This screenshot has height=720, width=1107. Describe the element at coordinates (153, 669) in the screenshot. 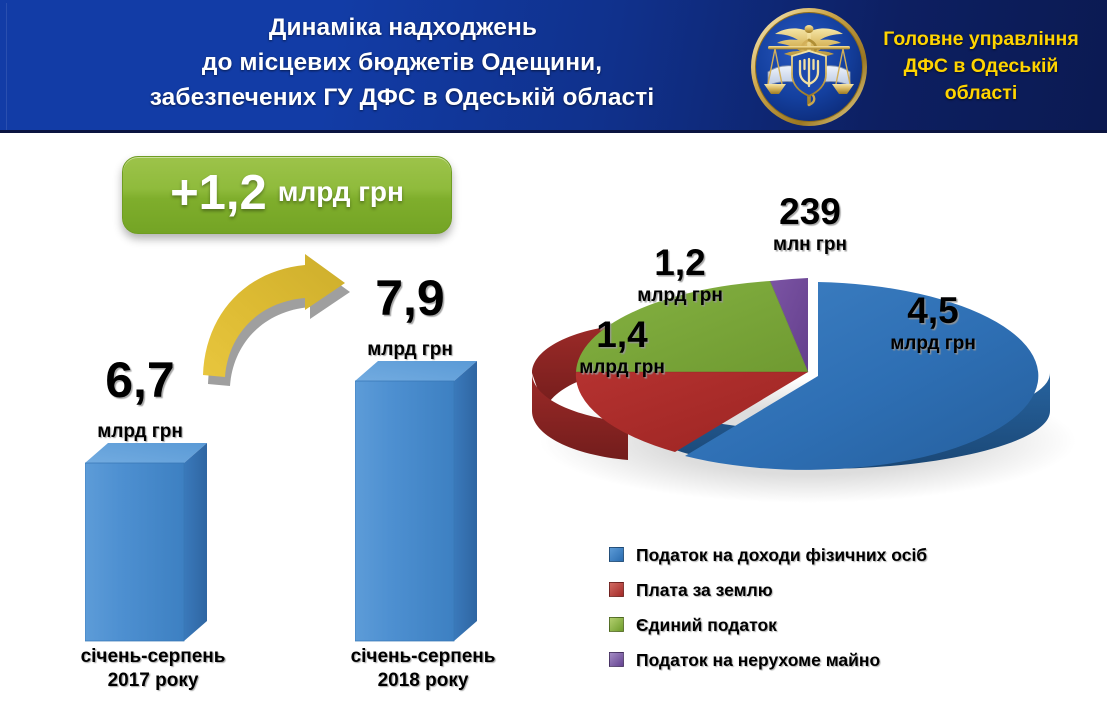

I see `bar-caption-2017: січень-серпень 2017 року` at that location.